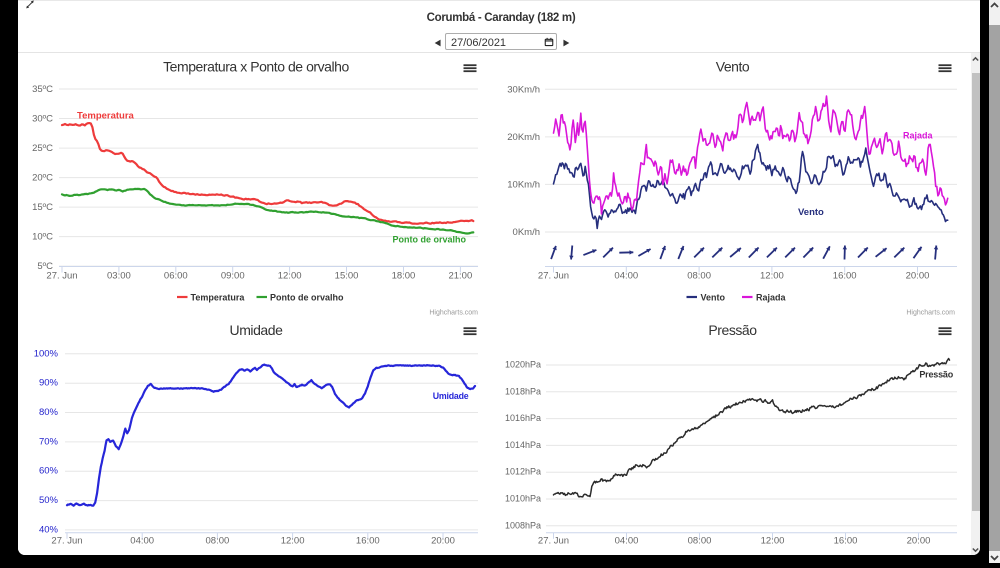 The height and width of the screenshot is (568, 1000). Describe the element at coordinates (523, 391) in the screenshot. I see `svg-text: 1018hPa` at that location.